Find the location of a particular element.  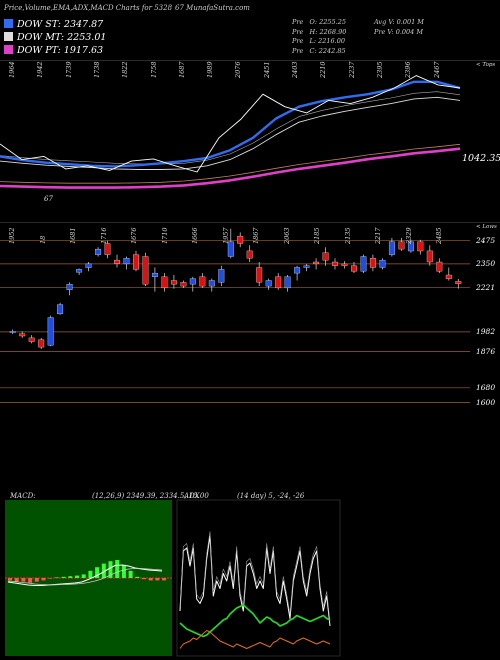

price-top-label: 1957 is located at coordinates (225, 235).